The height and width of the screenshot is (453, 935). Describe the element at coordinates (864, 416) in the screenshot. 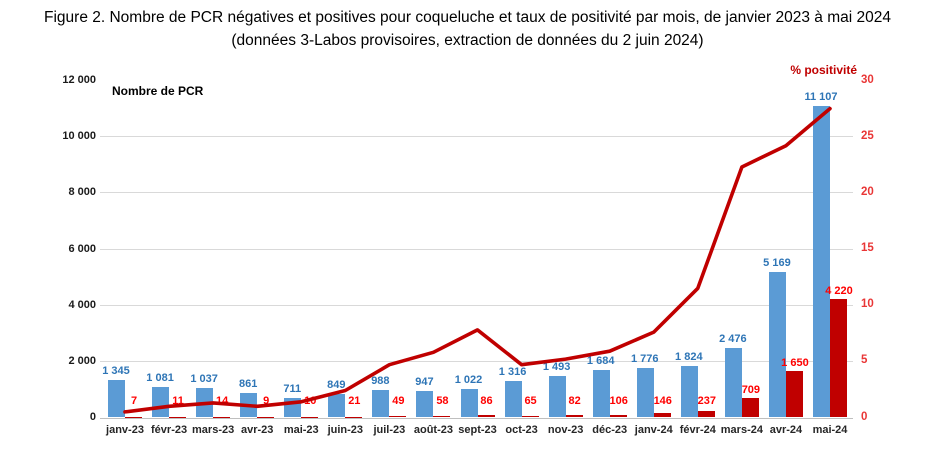

I see `y-axis-tick-right: 0` at that location.